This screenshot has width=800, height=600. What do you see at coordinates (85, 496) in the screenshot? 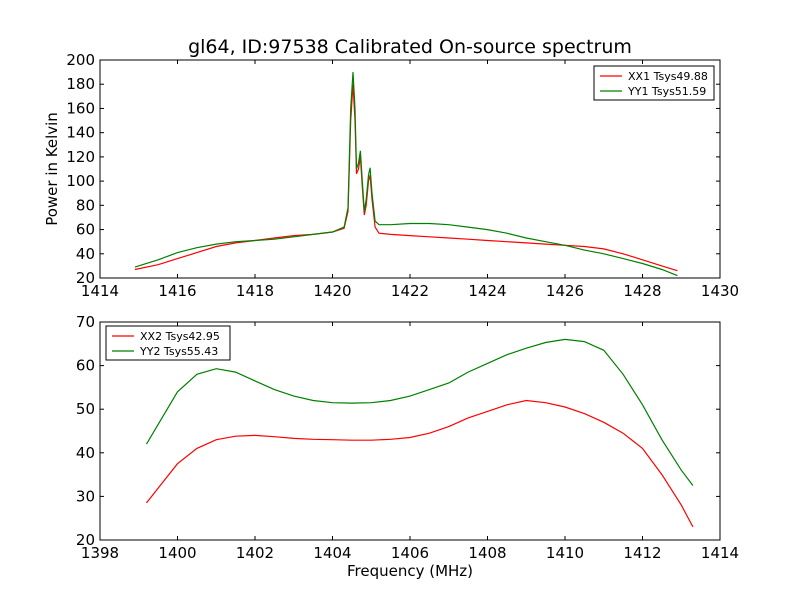
I see `bottom-y-tick-label: 30` at bounding box center [85, 496].